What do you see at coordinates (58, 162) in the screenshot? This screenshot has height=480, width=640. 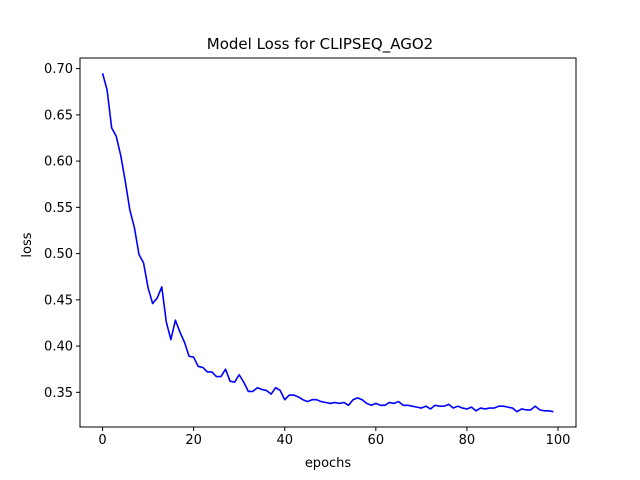 I see `y-tick-label: 0.60` at bounding box center [58, 162].